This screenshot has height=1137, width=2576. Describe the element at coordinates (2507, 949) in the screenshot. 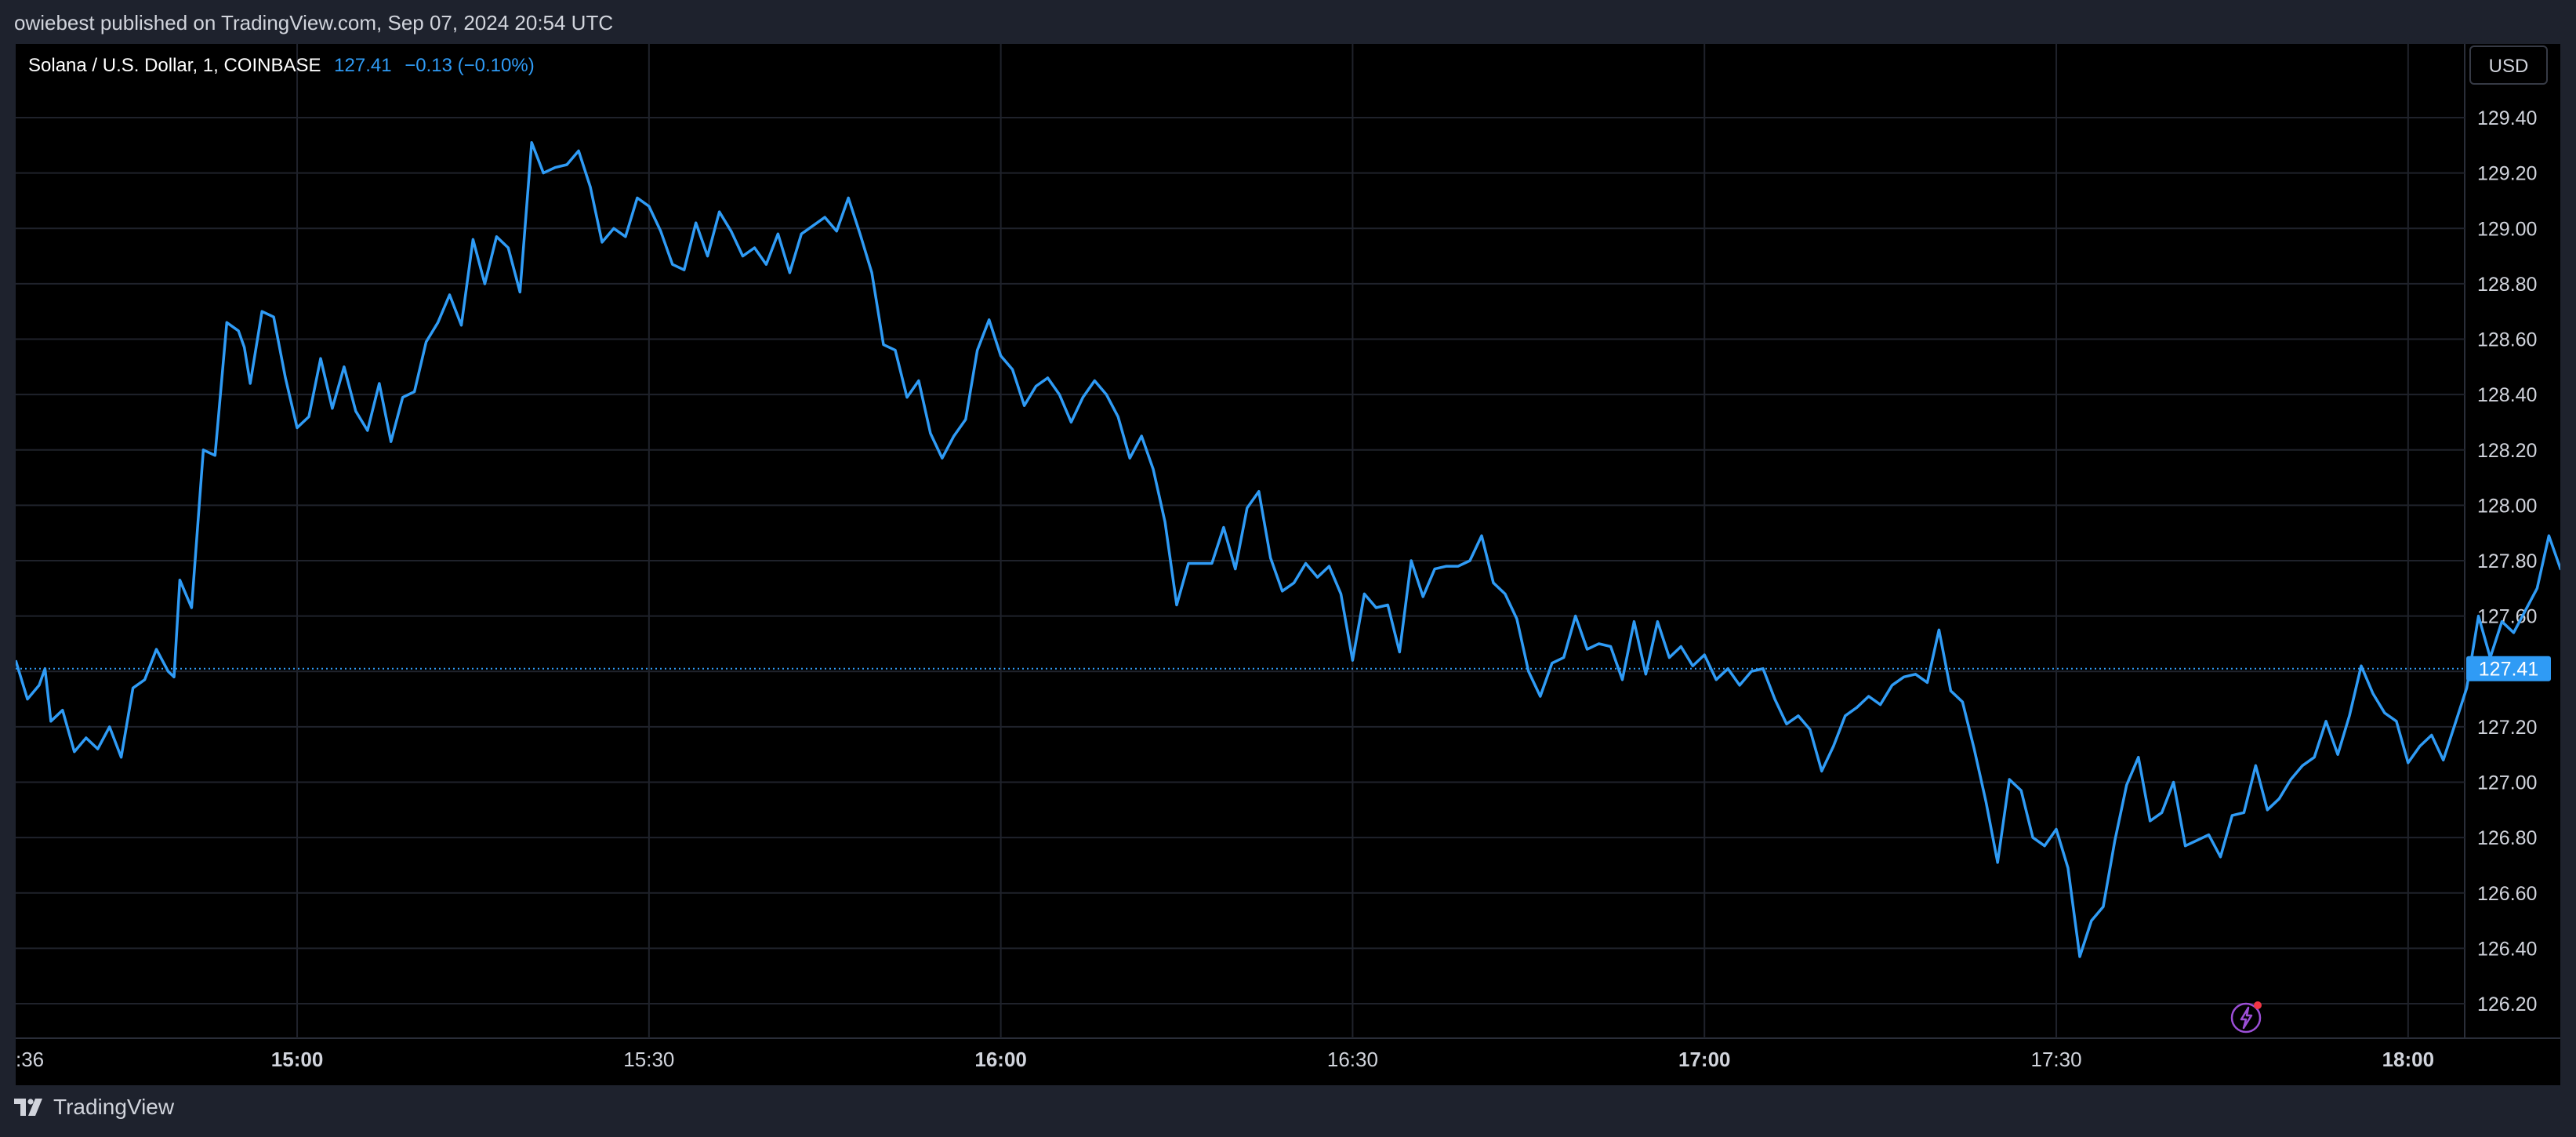

I see `y-tick-label: 126.40` at that location.